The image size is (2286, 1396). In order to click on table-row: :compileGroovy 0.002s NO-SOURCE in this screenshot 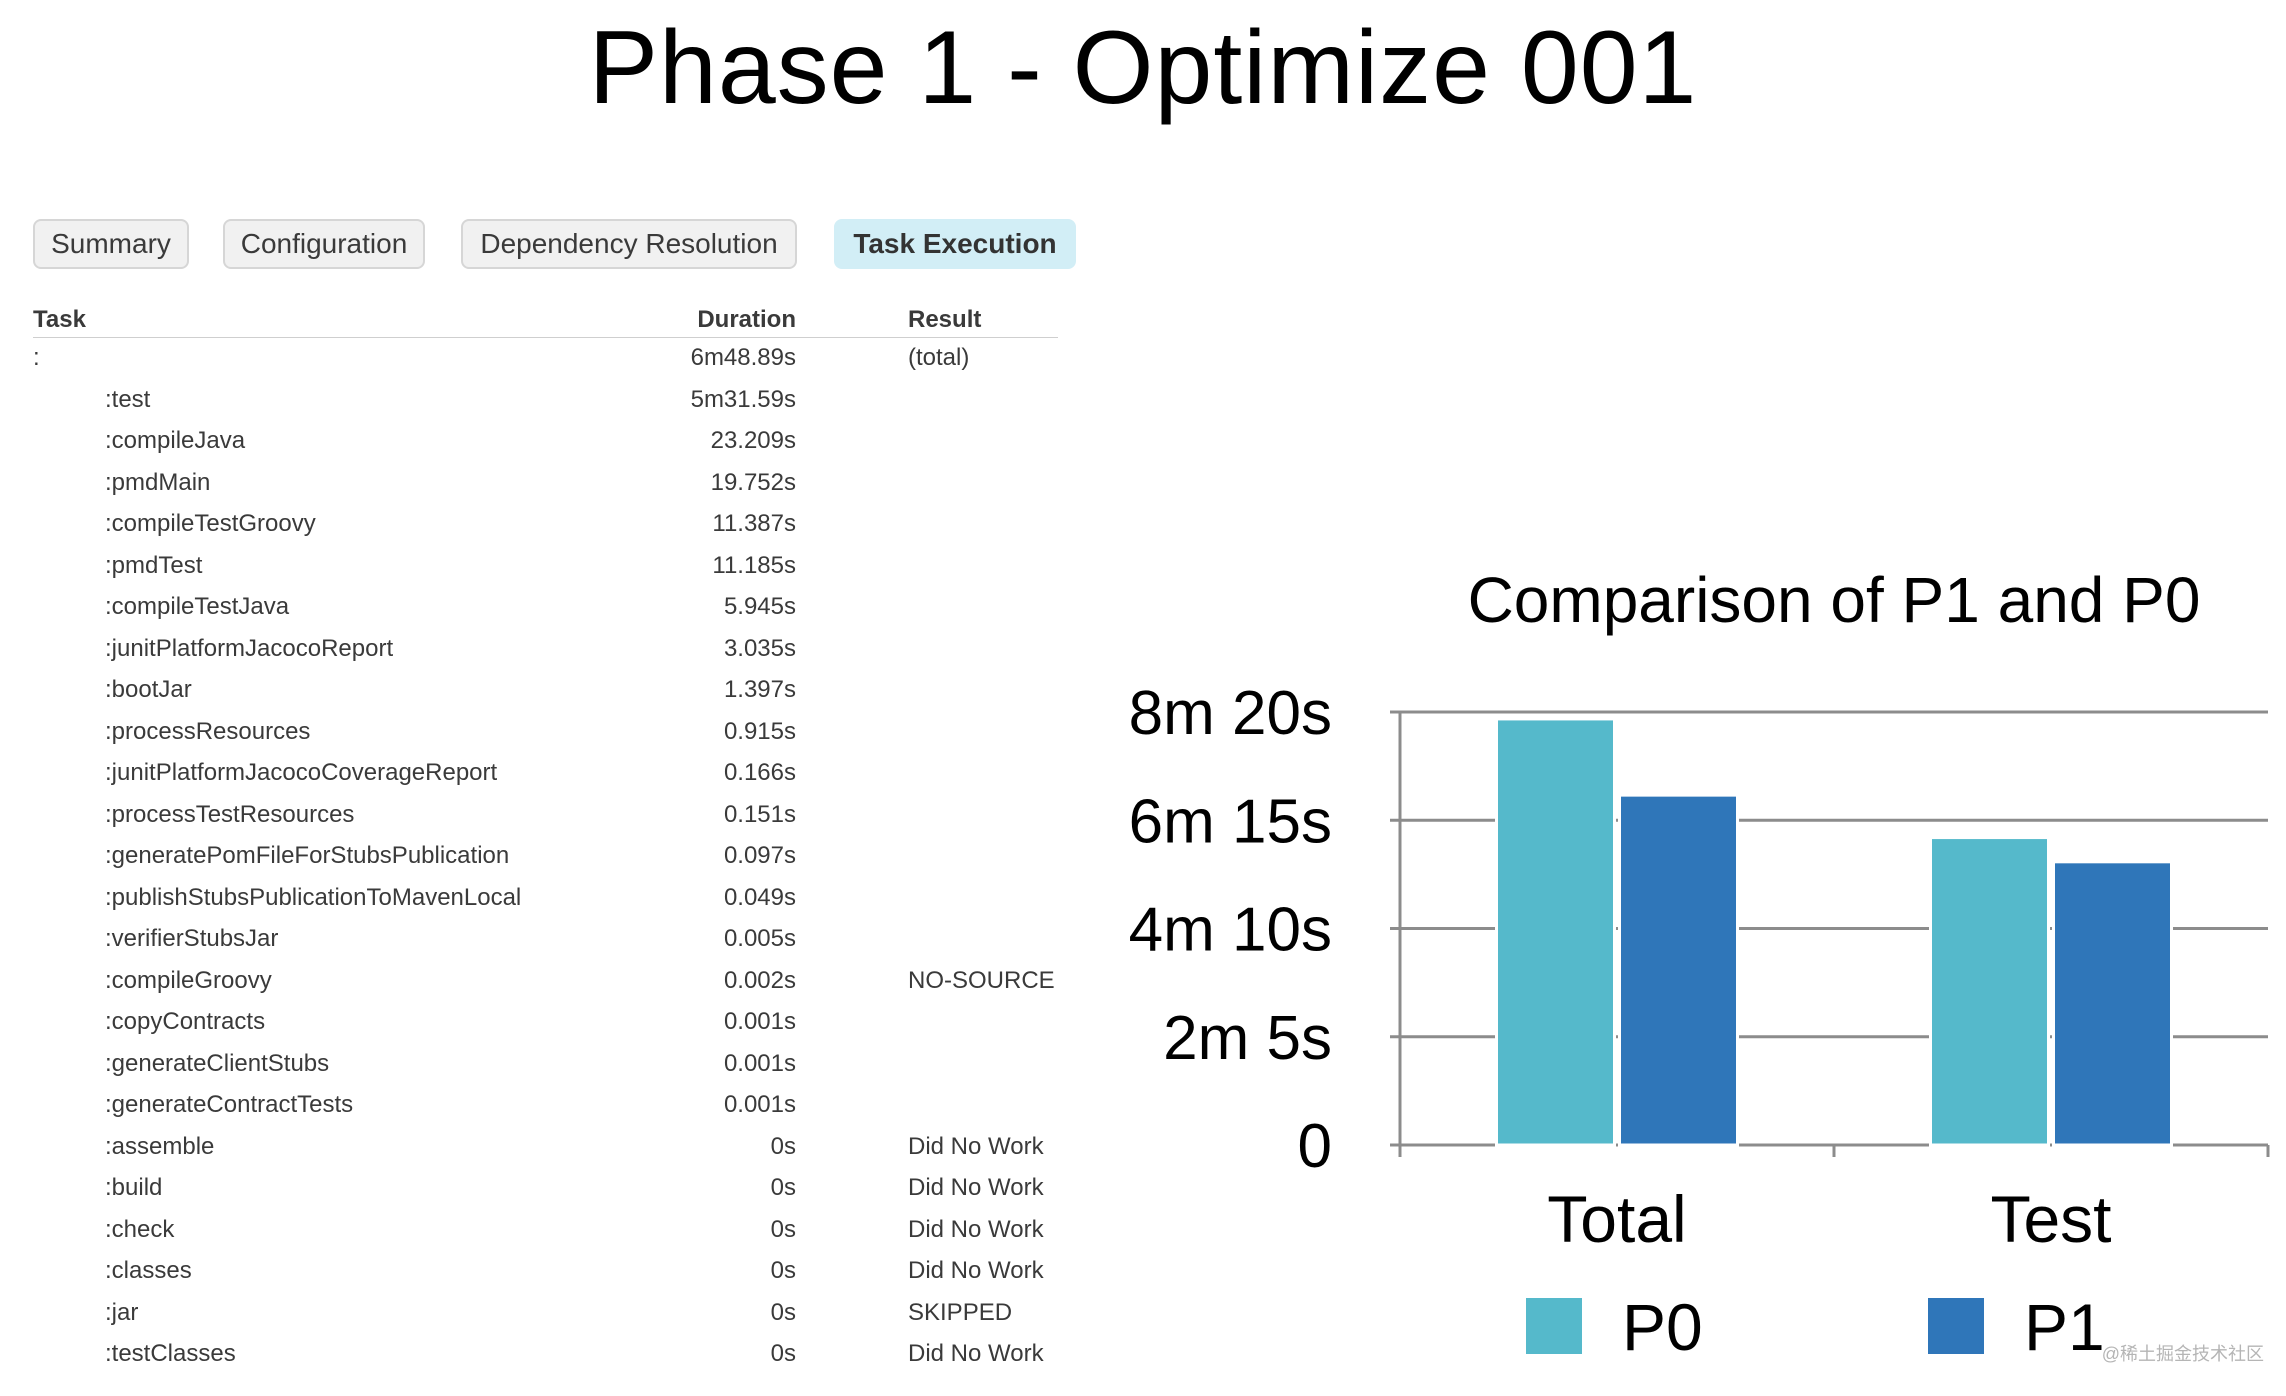, I will do `click(545, 982)`.